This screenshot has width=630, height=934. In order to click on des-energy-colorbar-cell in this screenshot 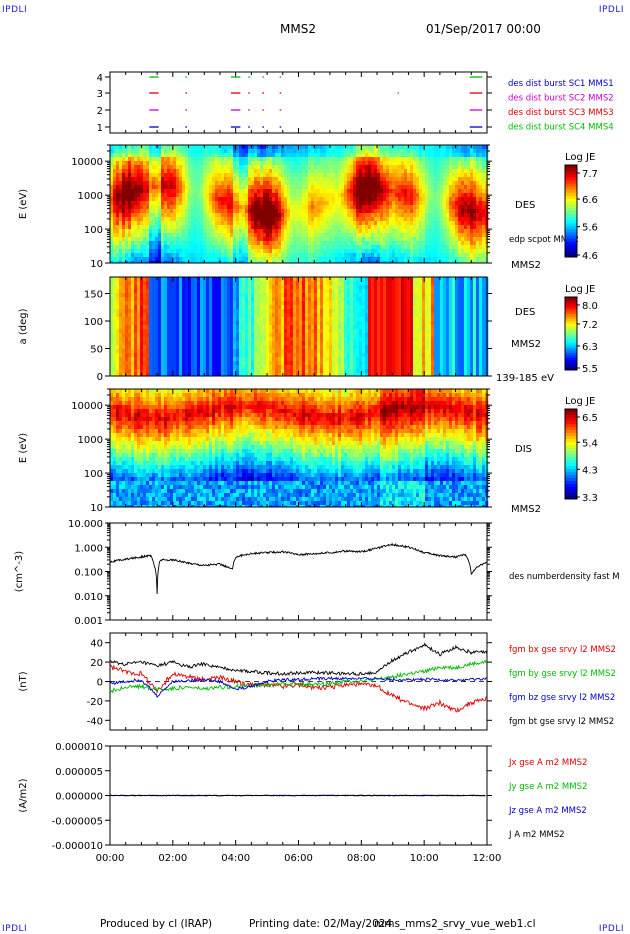, I will do `click(571, 188)`.